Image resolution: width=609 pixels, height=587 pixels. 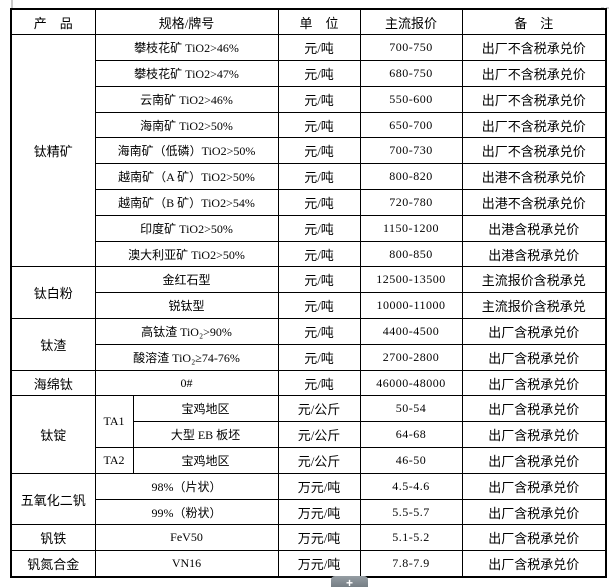 What do you see at coordinates (534, 22) in the screenshot?
I see `header-remark: 备 注` at bounding box center [534, 22].